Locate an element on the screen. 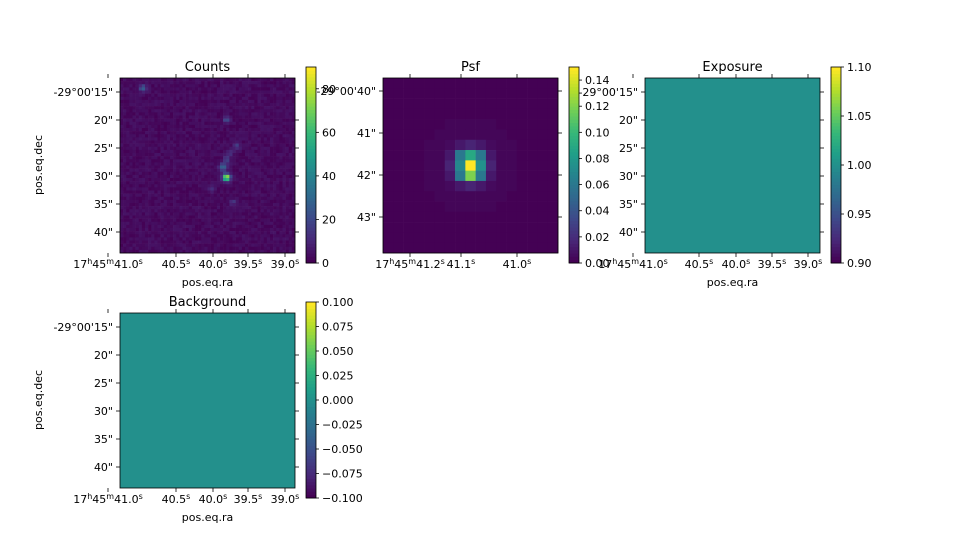  x-tick-label: 39.5s is located at coordinates (248, 264).